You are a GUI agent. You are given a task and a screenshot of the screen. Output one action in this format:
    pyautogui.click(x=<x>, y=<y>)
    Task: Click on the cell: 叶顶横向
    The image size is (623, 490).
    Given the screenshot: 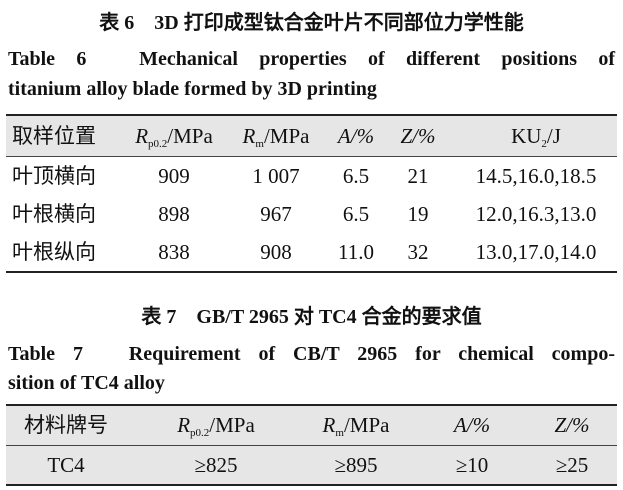 What is the action you would take?
    pyautogui.click(x=54, y=176)
    